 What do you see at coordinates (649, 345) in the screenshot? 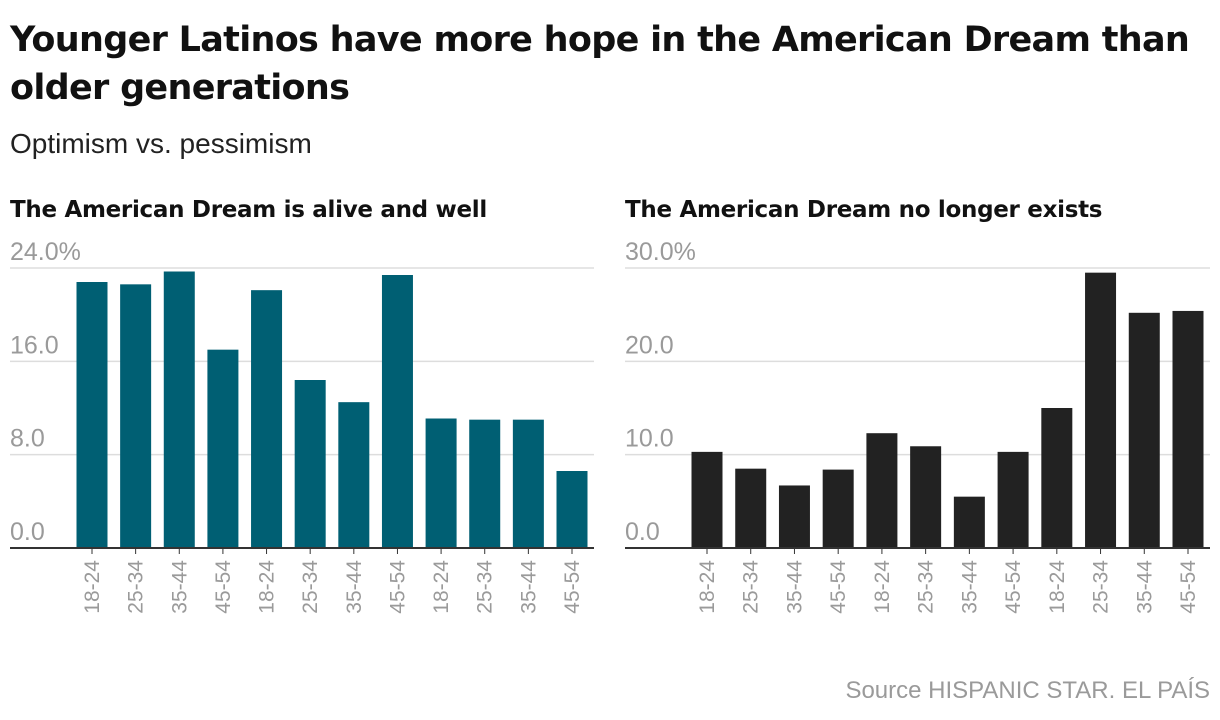
I see `y-tick-label: 20.0` at bounding box center [649, 345].